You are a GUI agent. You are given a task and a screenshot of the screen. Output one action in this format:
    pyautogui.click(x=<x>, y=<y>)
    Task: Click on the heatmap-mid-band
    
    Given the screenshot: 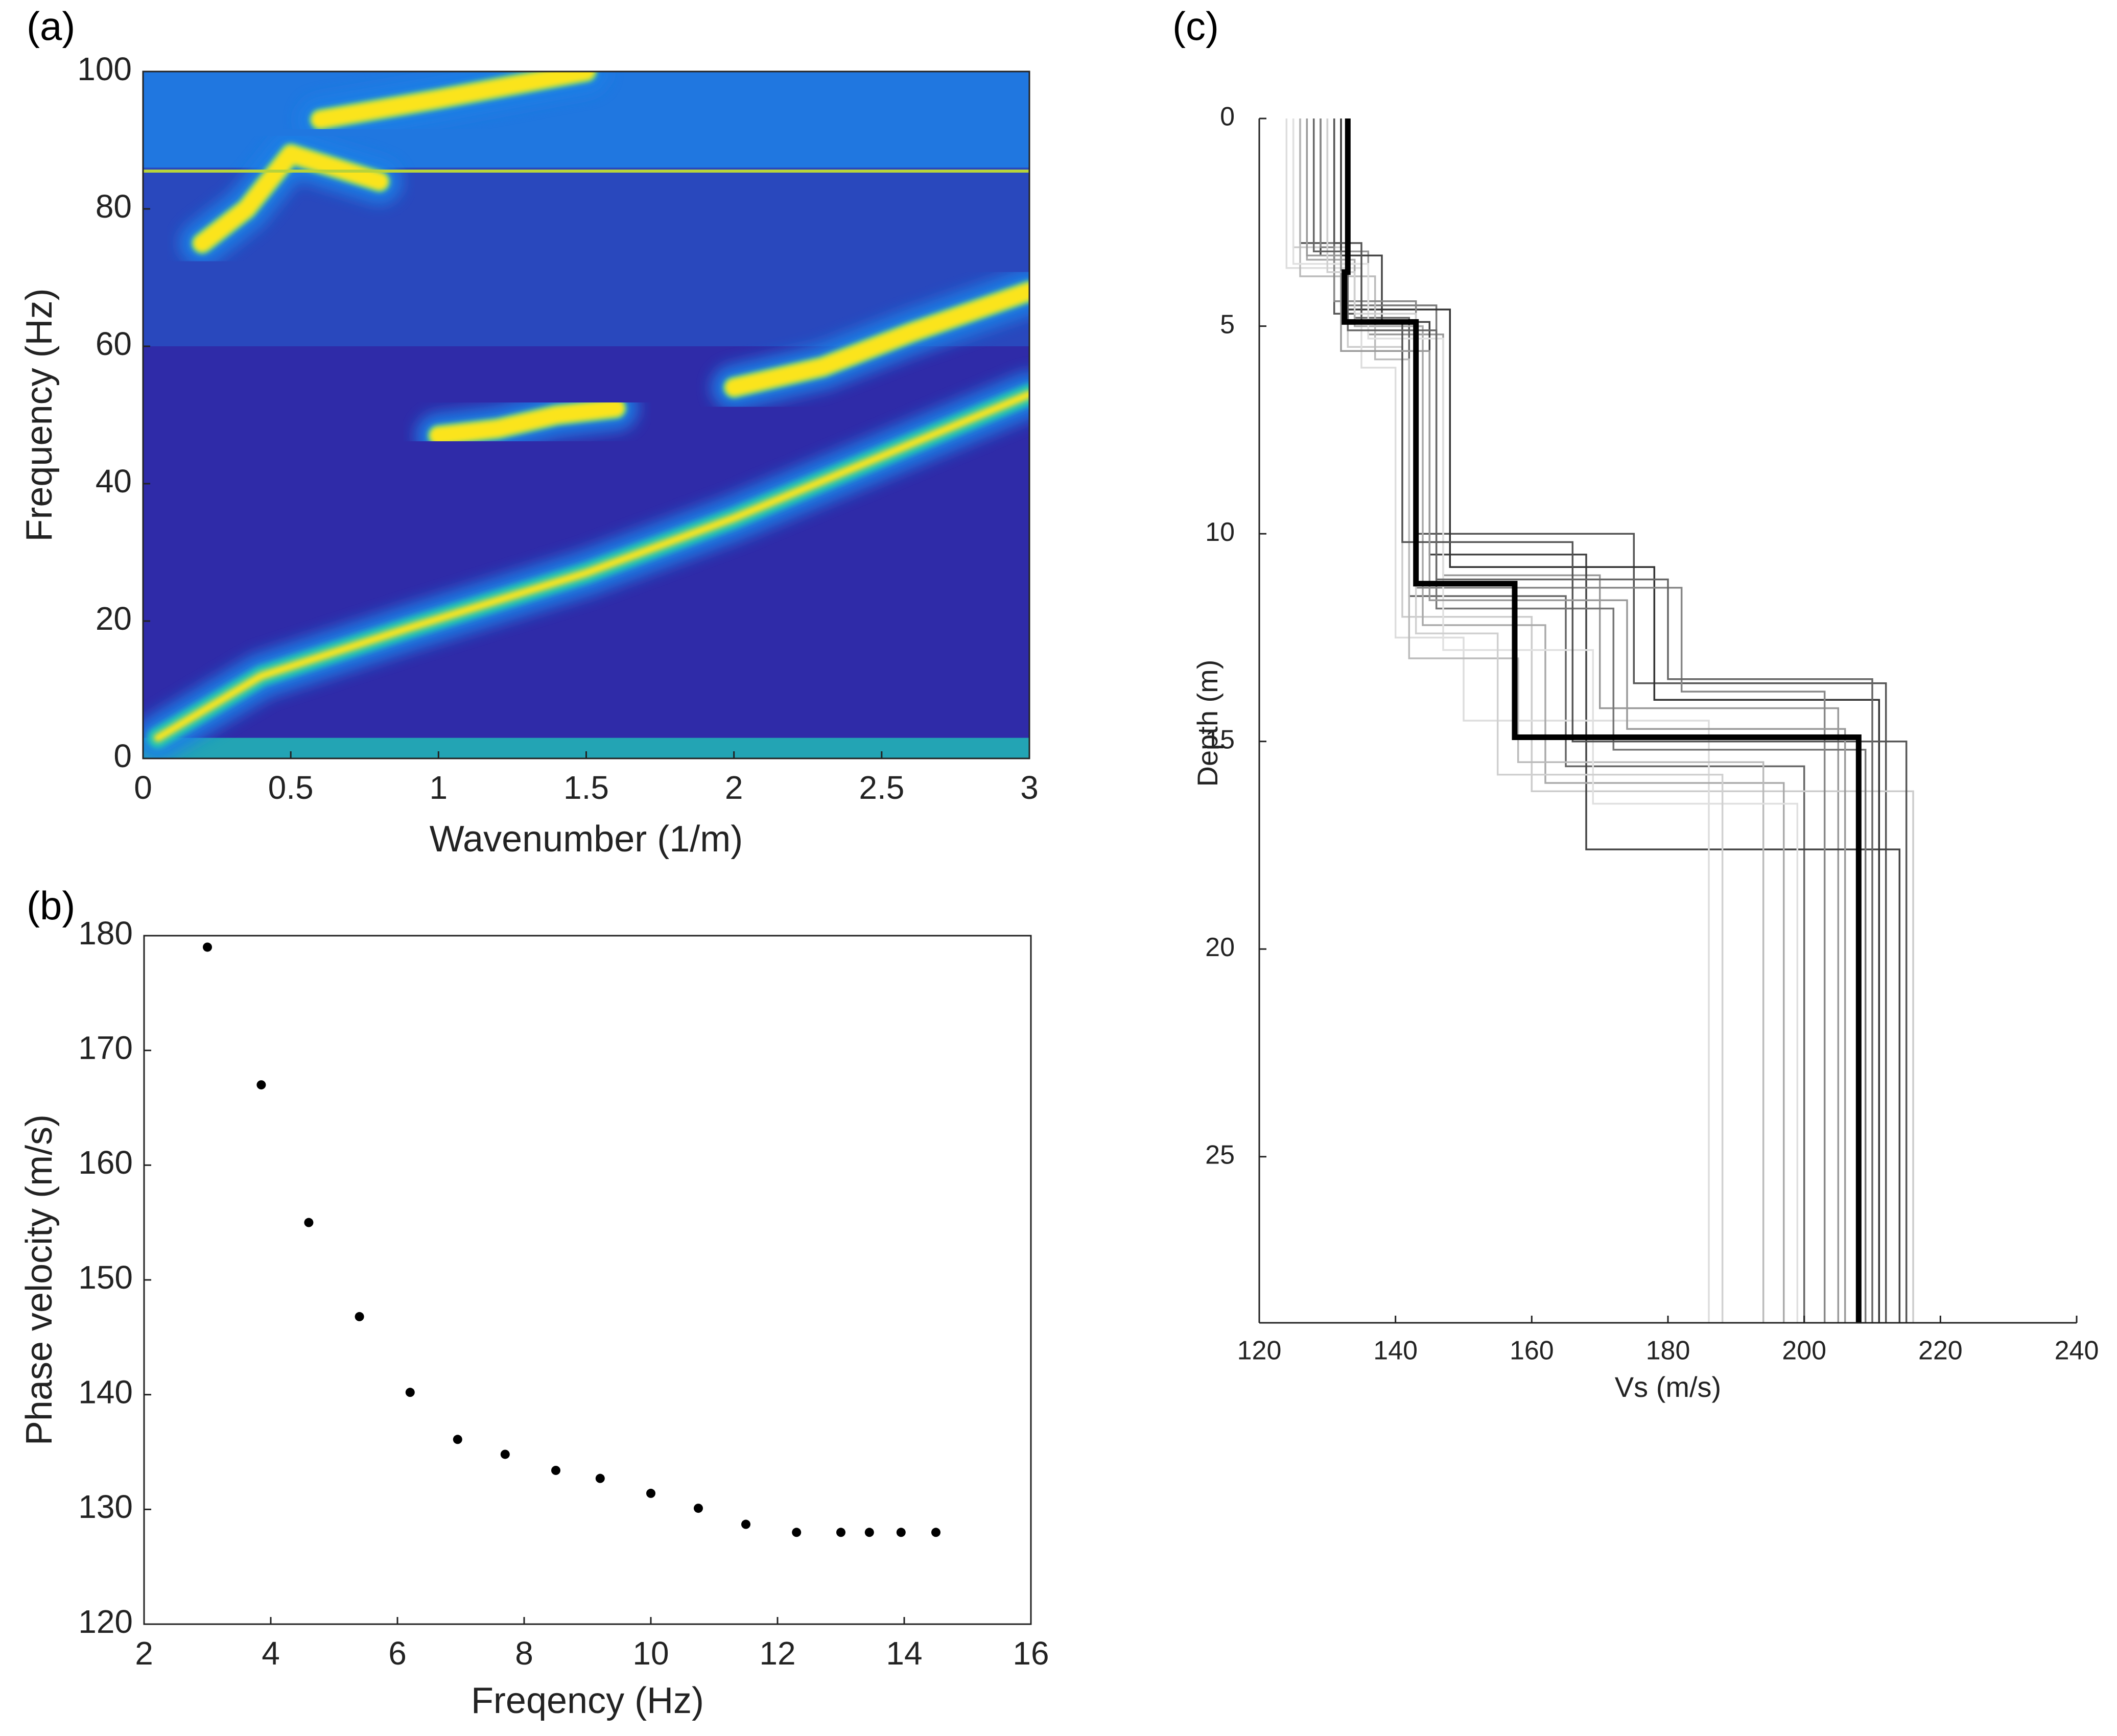 What is the action you would take?
    pyautogui.click(x=586, y=257)
    